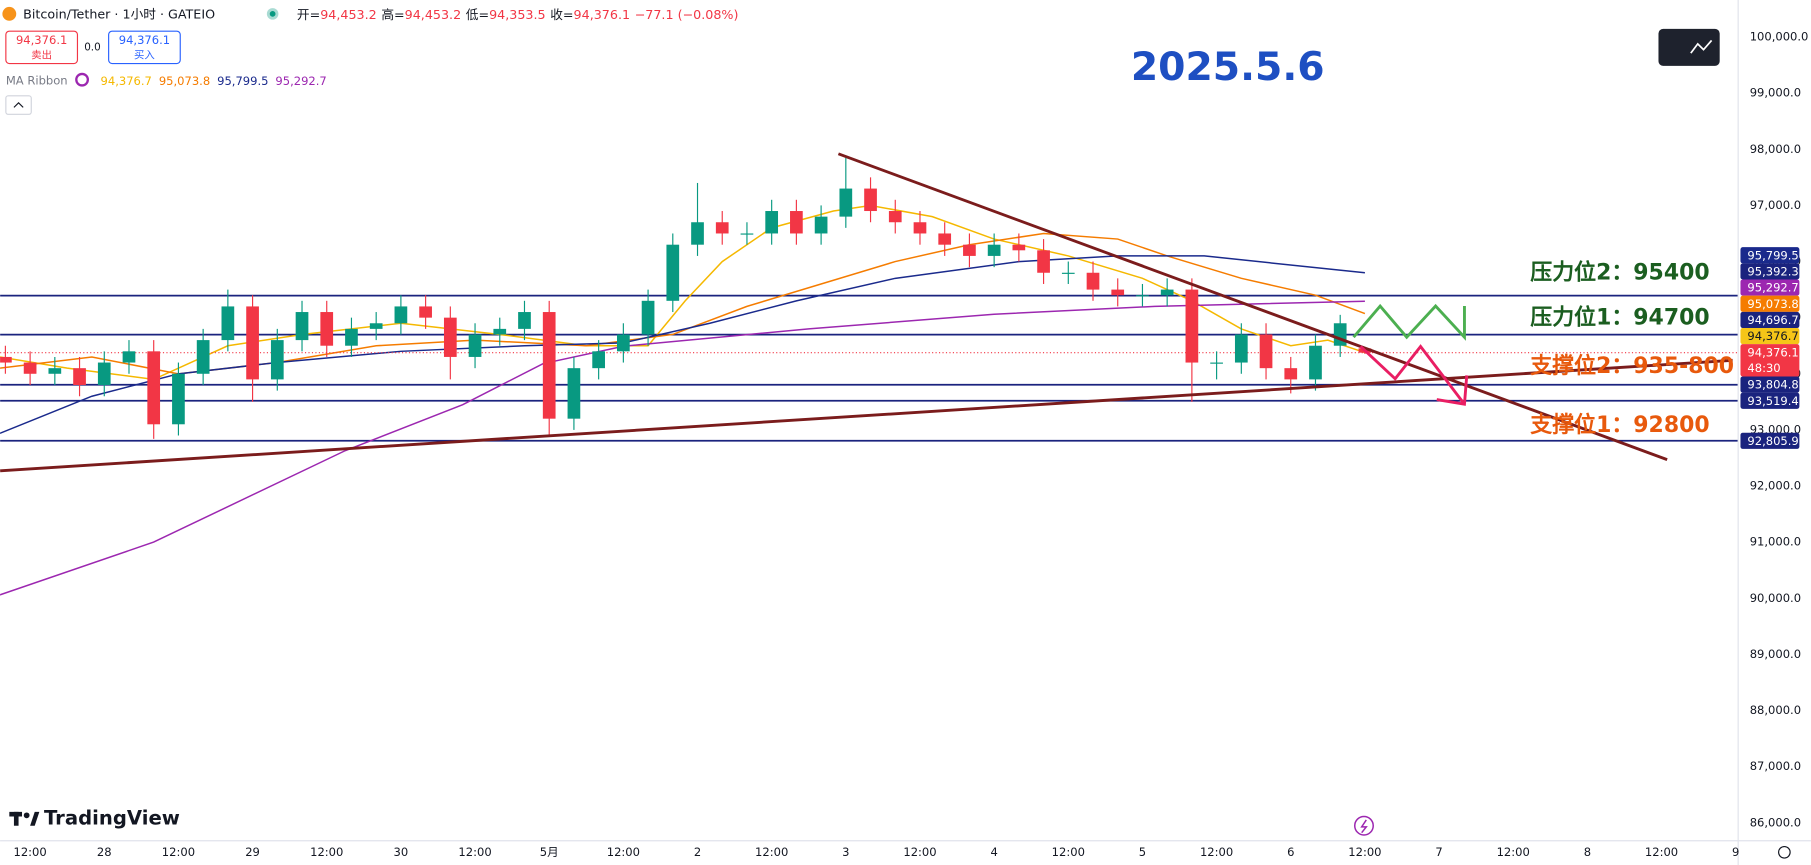 Image resolution: width=1811 pixels, height=865 pixels. What do you see at coordinates (104, 852) in the screenshot?
I see `x-tick-label: 28` at bounding box center [104, 852].